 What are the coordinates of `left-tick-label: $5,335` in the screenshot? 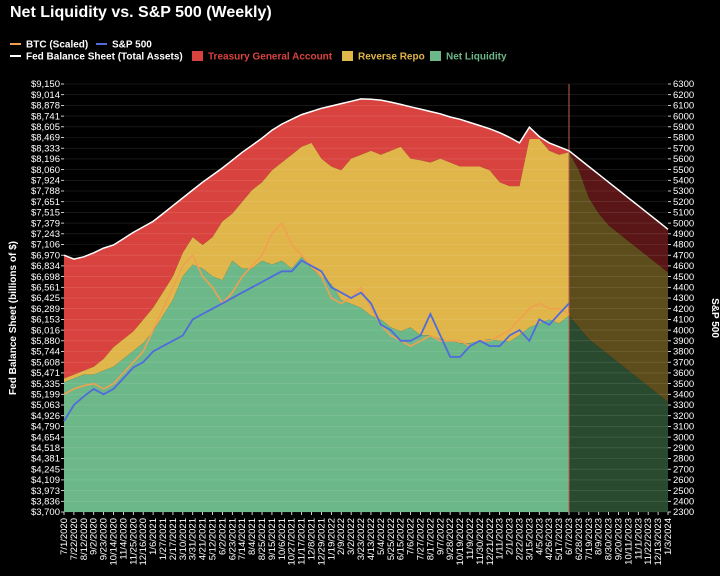 It's located at (45, 384).